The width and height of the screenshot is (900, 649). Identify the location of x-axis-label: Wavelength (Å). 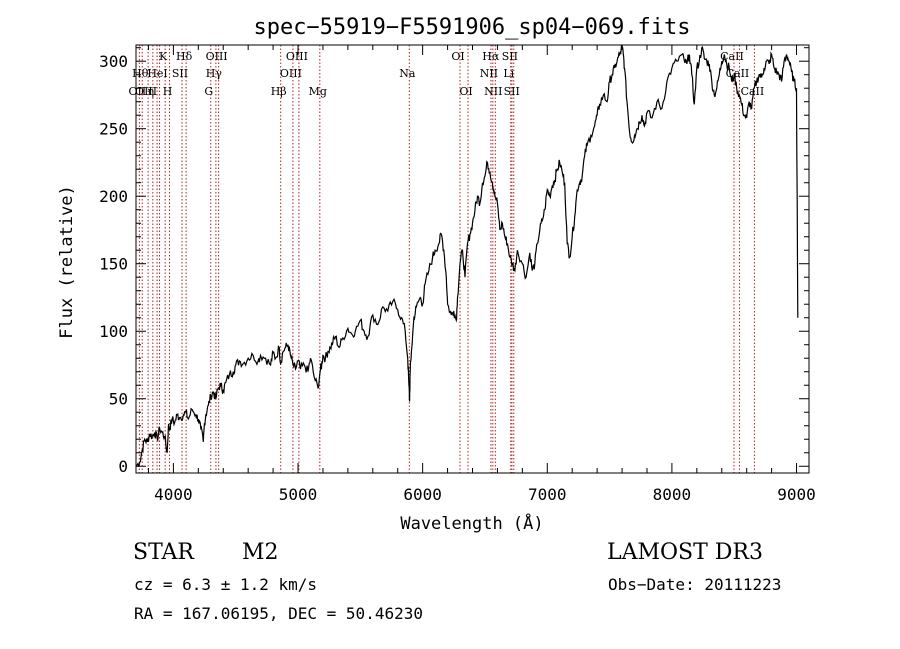
(471, 523).